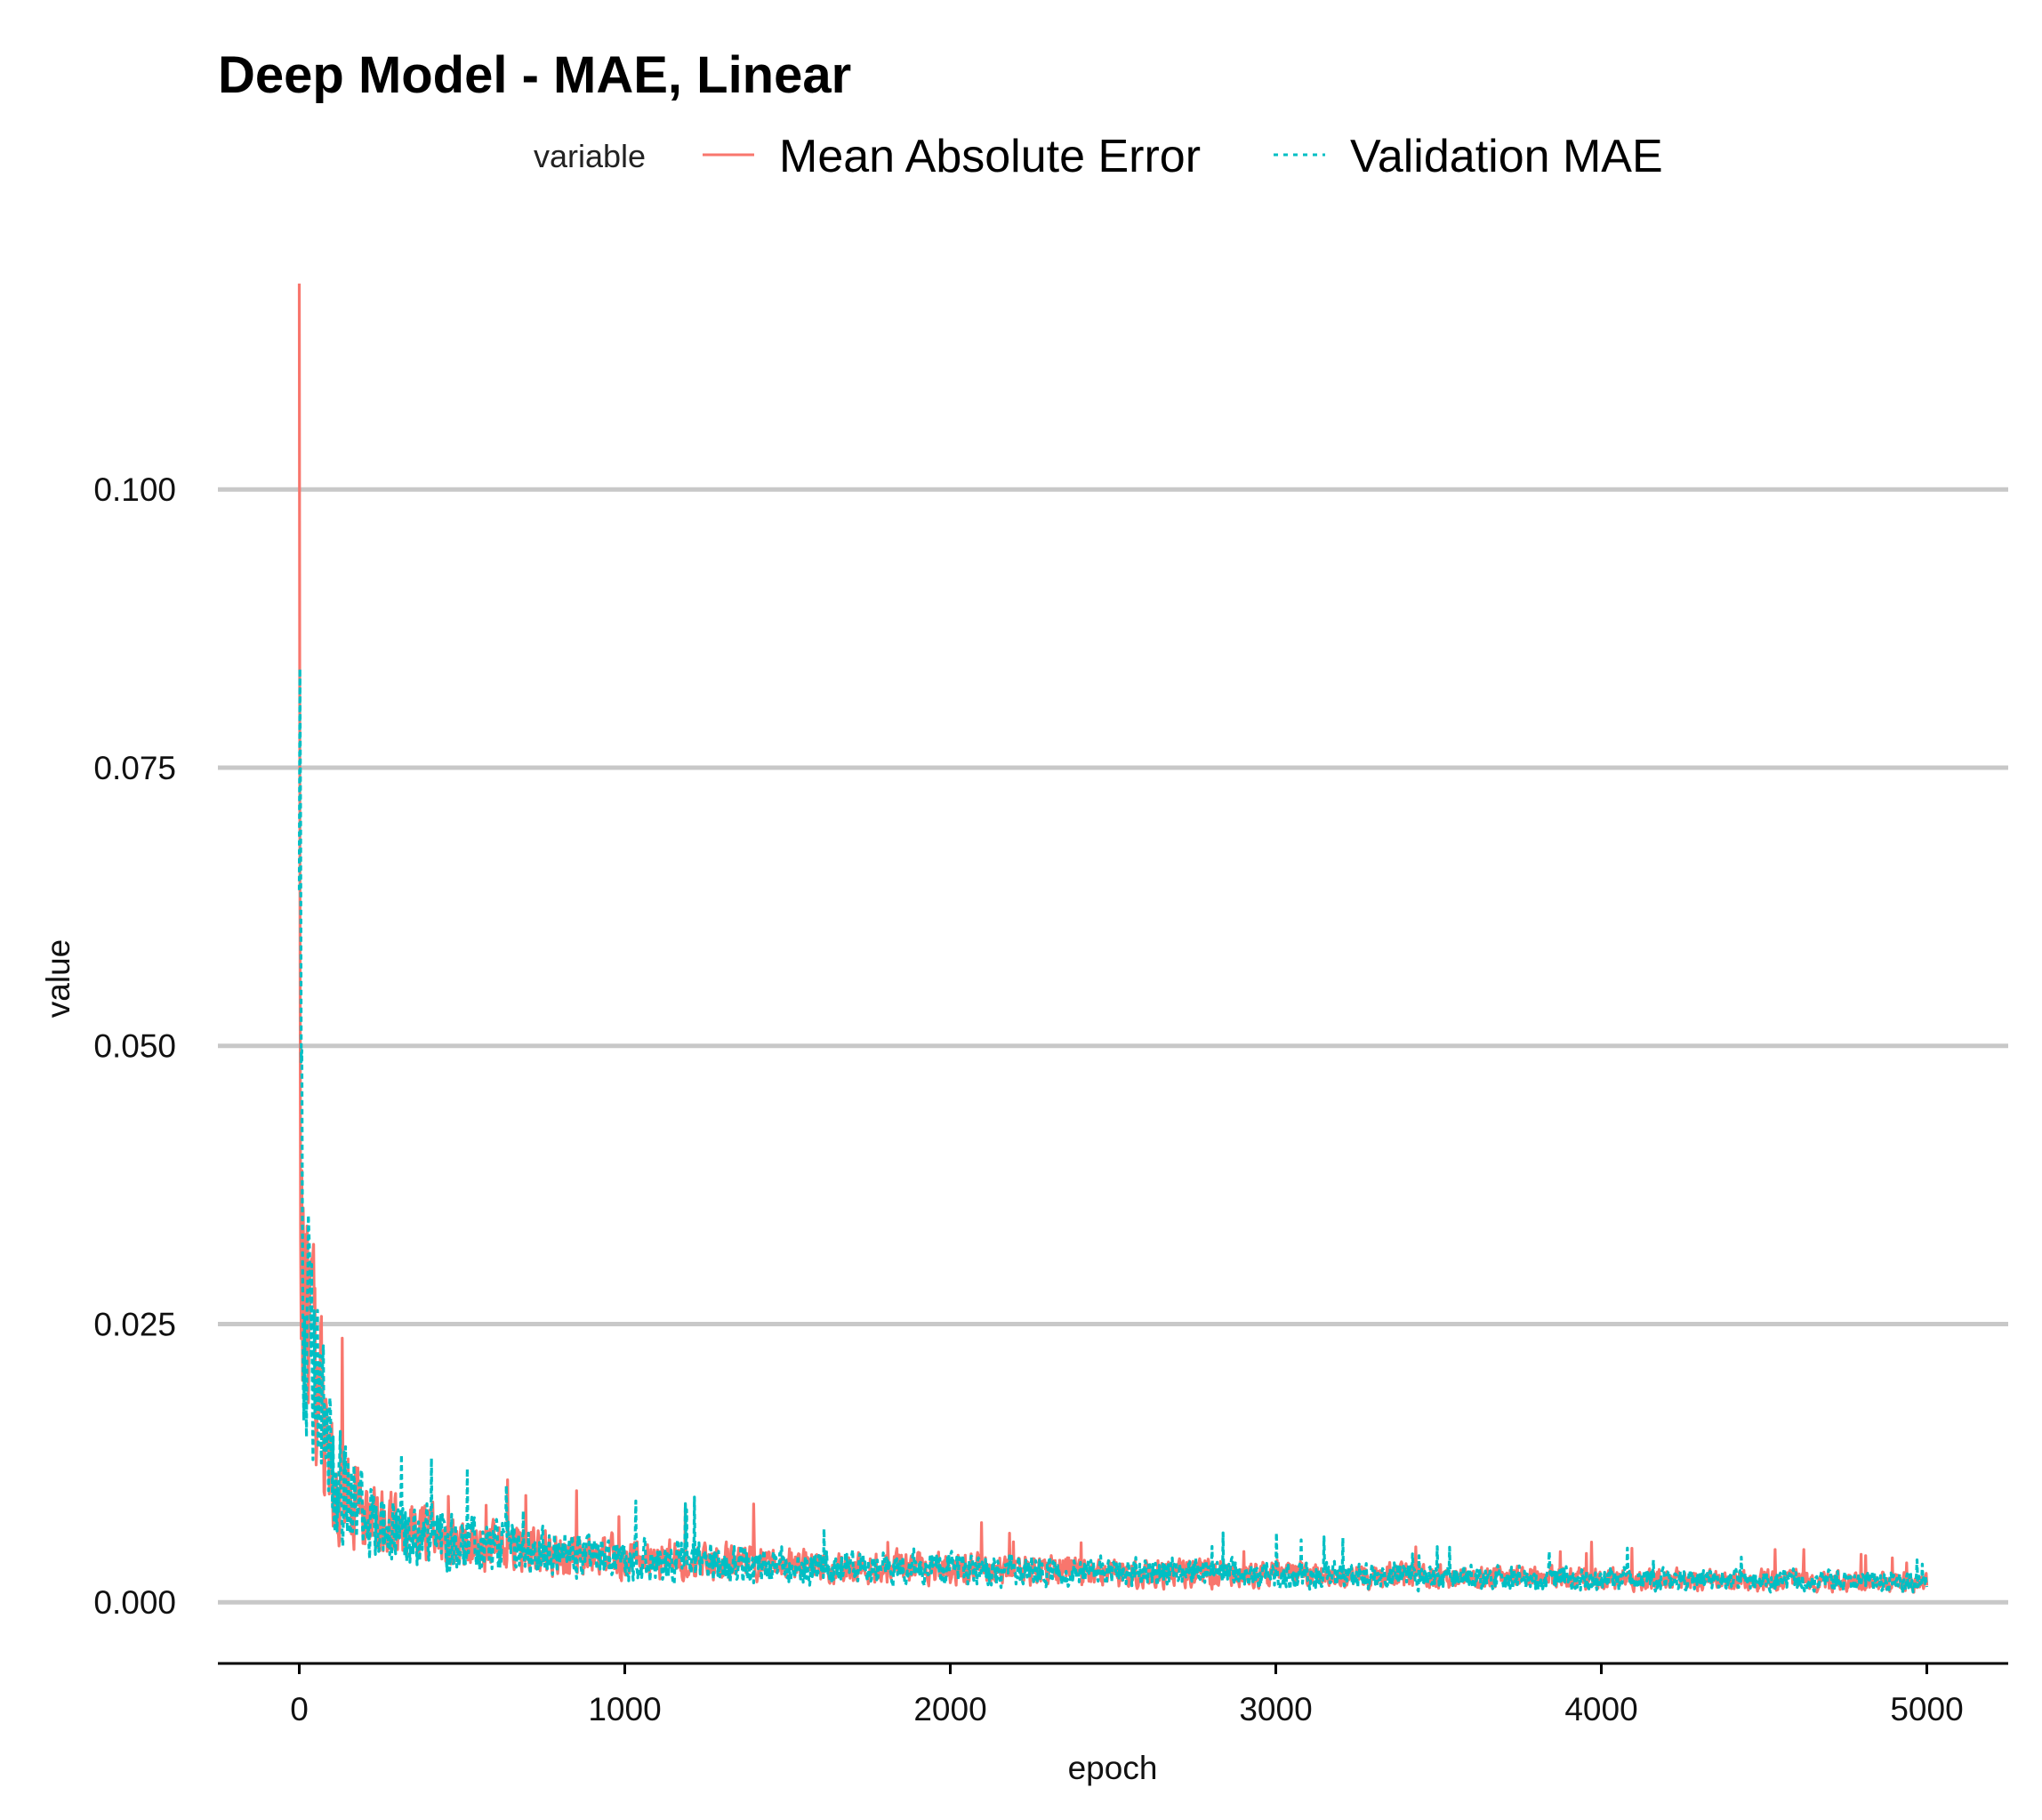  I want to click on x-axis: 0 1000 2000 3000 4000 5000, so click(1113, 1694).